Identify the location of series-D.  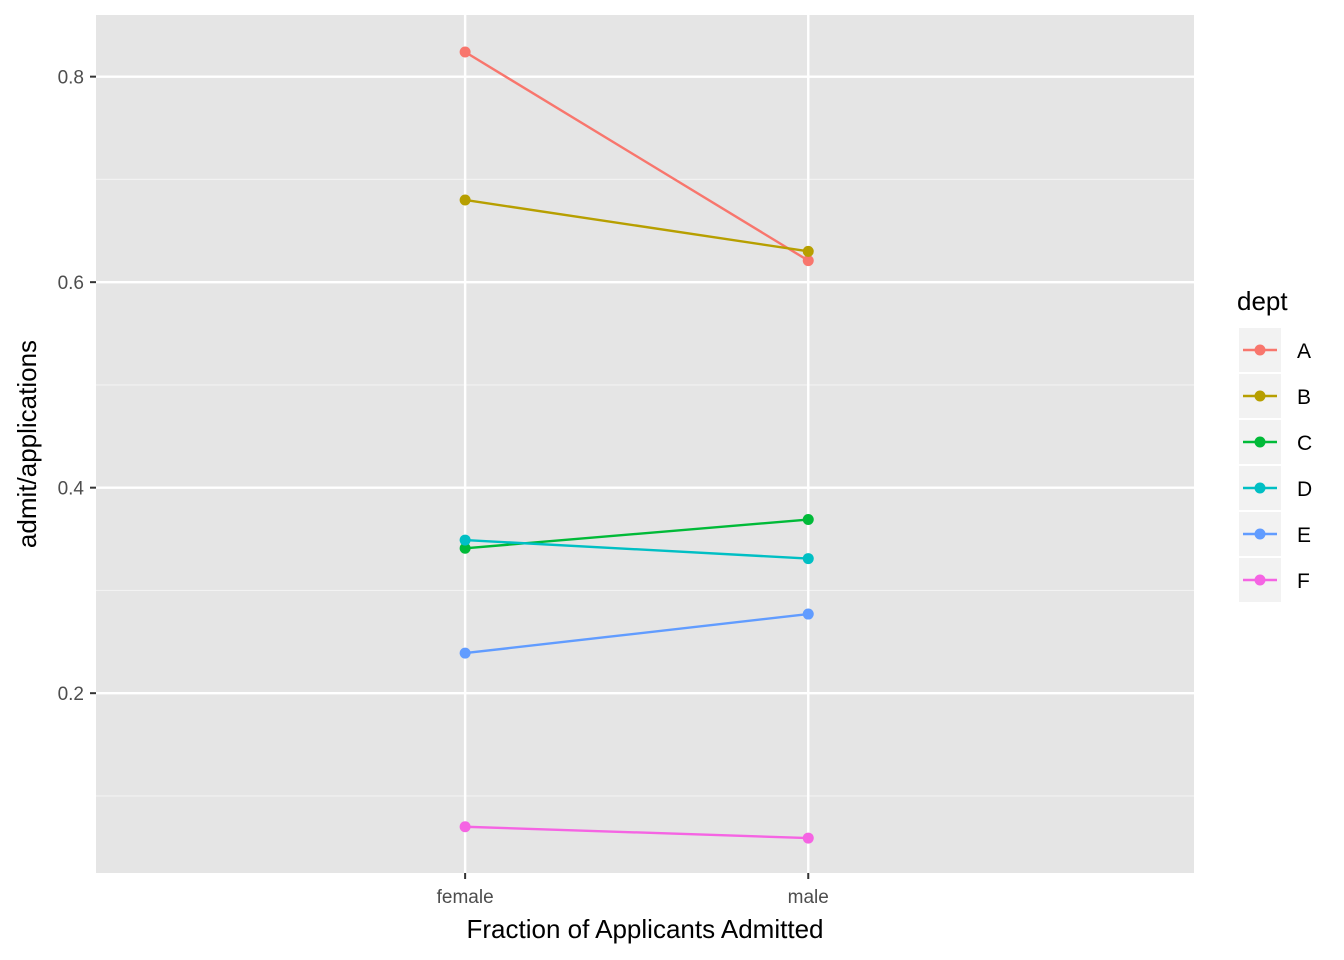
(636, 549).